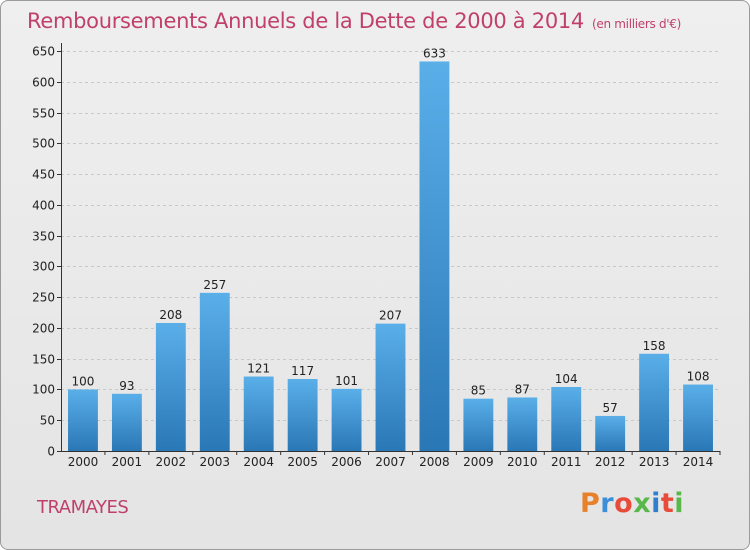  What do you see at coordinates (346, 462) in the screenshot?
I see `x-tick-label: 2006` at bounding box center [346, 462].